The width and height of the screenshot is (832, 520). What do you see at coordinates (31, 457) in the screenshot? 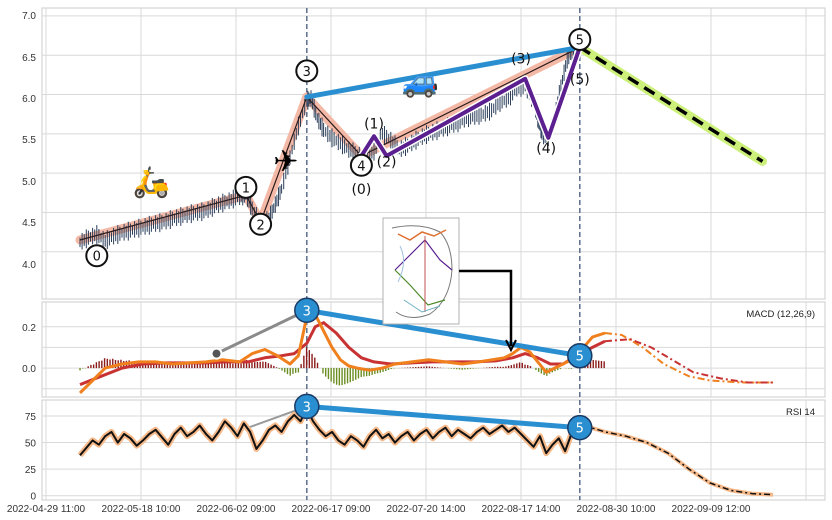
I see `rsi-y-axis: 75 50 25 0` at bounding box center [31, 457].